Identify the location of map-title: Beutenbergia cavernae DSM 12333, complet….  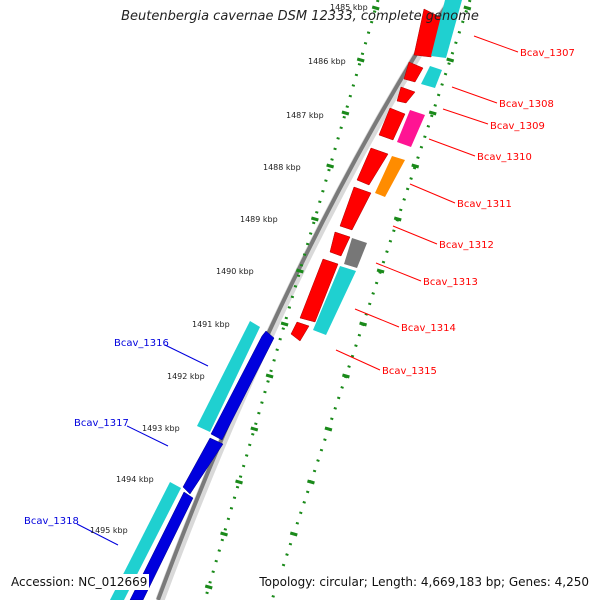
(300, 16).